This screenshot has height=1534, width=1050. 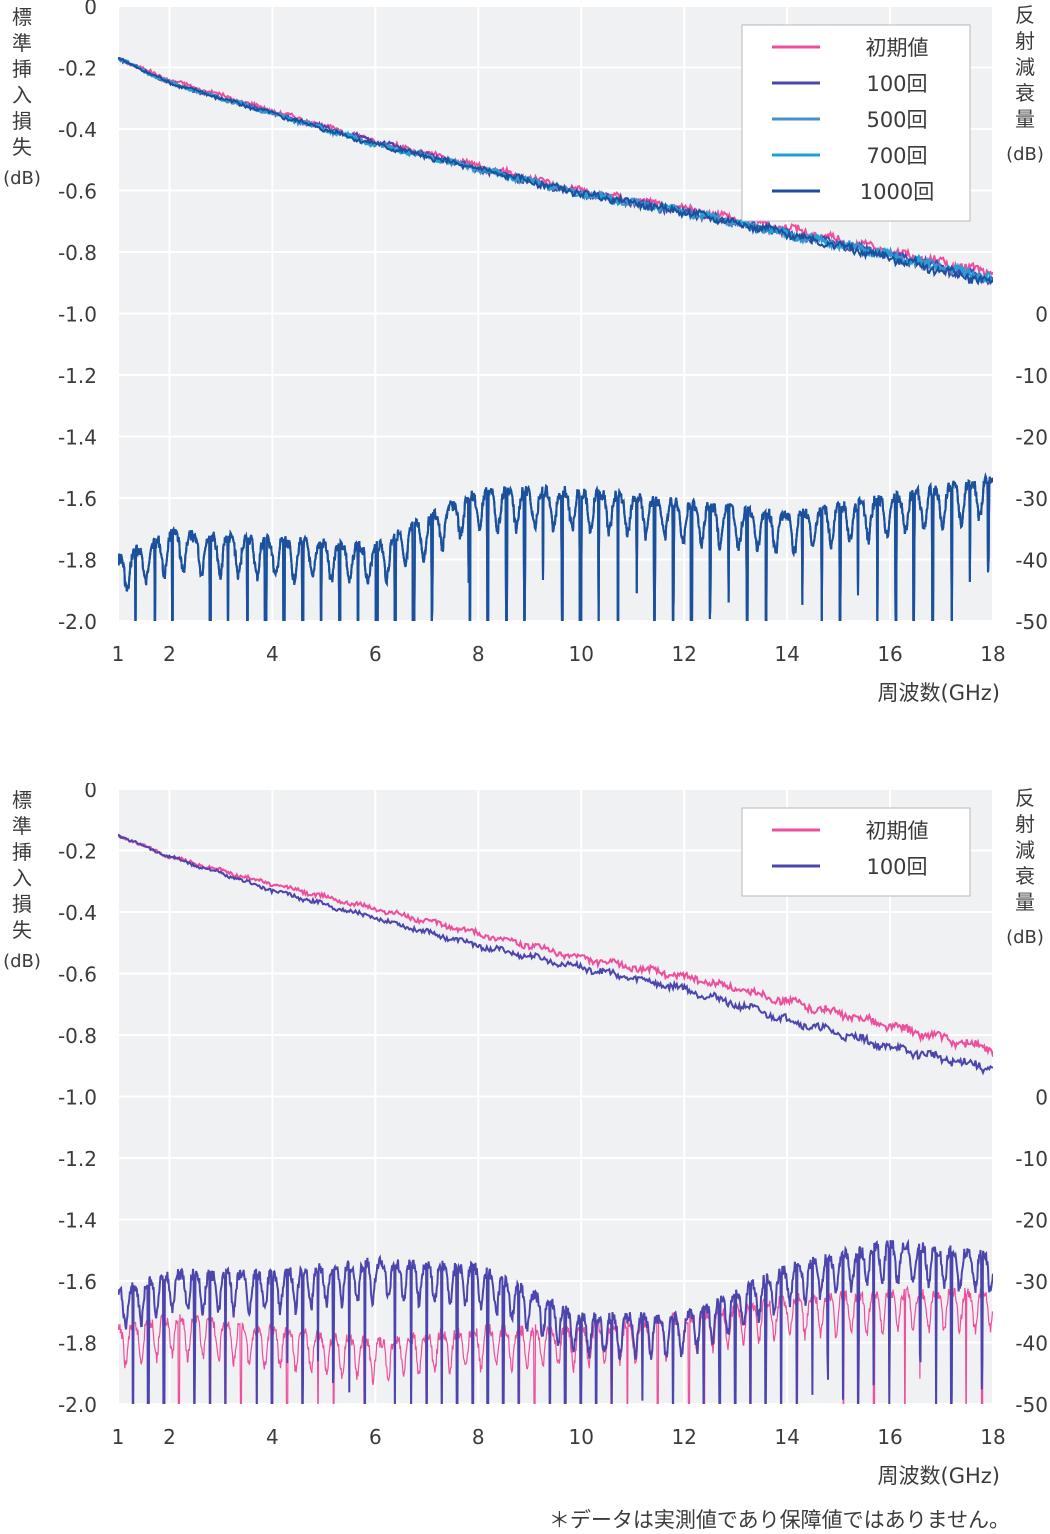 What do you see at coordinates (896, 120) in the screenshot?
I see `legend-label: 500回` at bounding box center [896, 120].